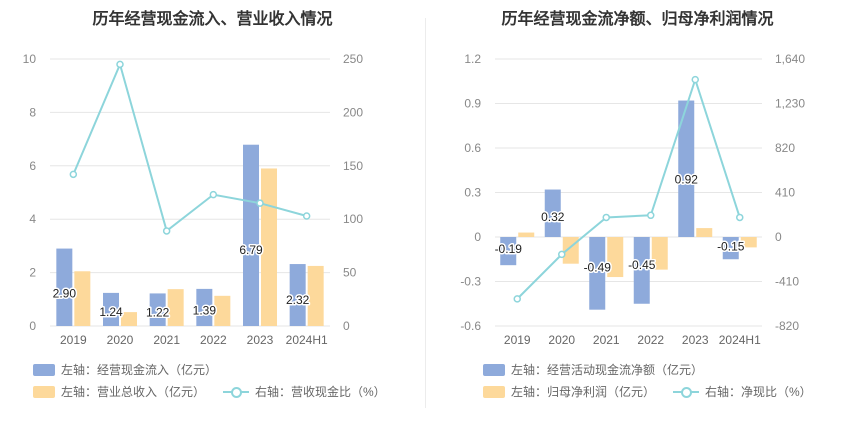 The width and height of the screenshot is (850, 437). What do you see at coordinates (583, 392) in the screenshot?
I see `legend-label: 左轴：归母净利润（亿元）` at bounding box center [583, 392].